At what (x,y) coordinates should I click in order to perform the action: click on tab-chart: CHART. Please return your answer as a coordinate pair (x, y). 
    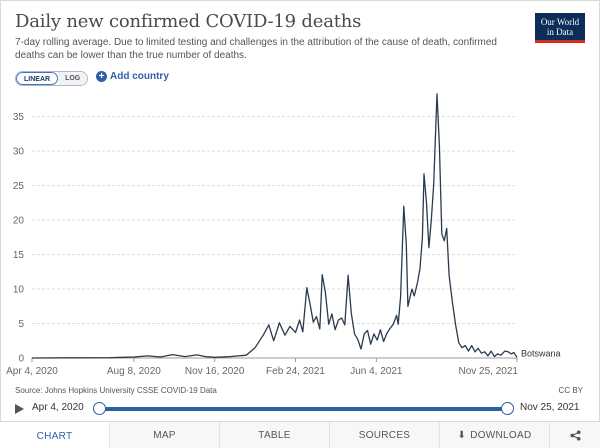
    Looking at the image, I should click on (55, 435).